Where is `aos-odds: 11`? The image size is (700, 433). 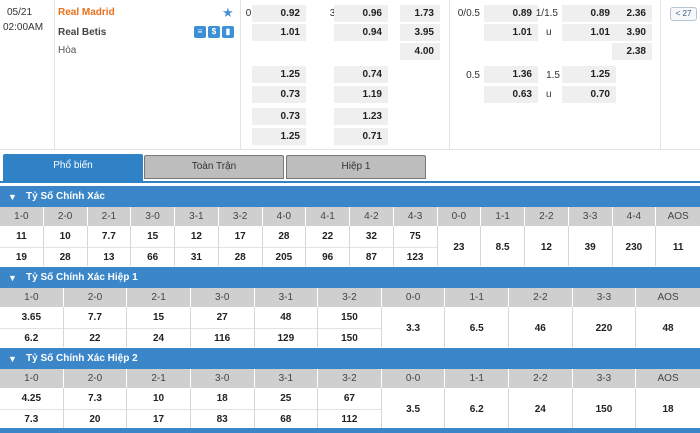
aos-odds: 11 is located at coordinates (678, 247).